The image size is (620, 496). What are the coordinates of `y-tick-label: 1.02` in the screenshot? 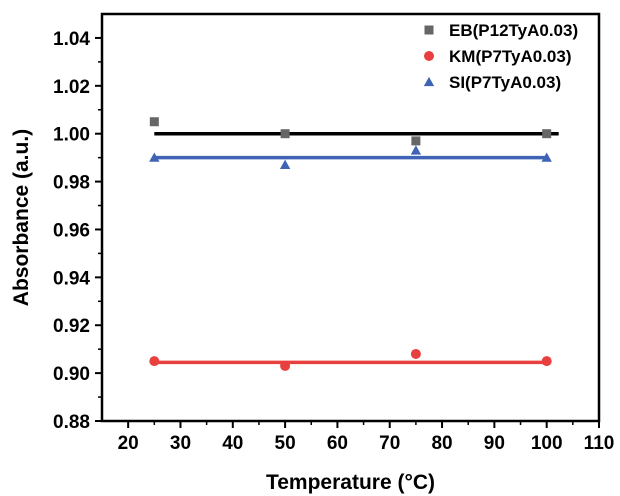 It's located at (71, 87).